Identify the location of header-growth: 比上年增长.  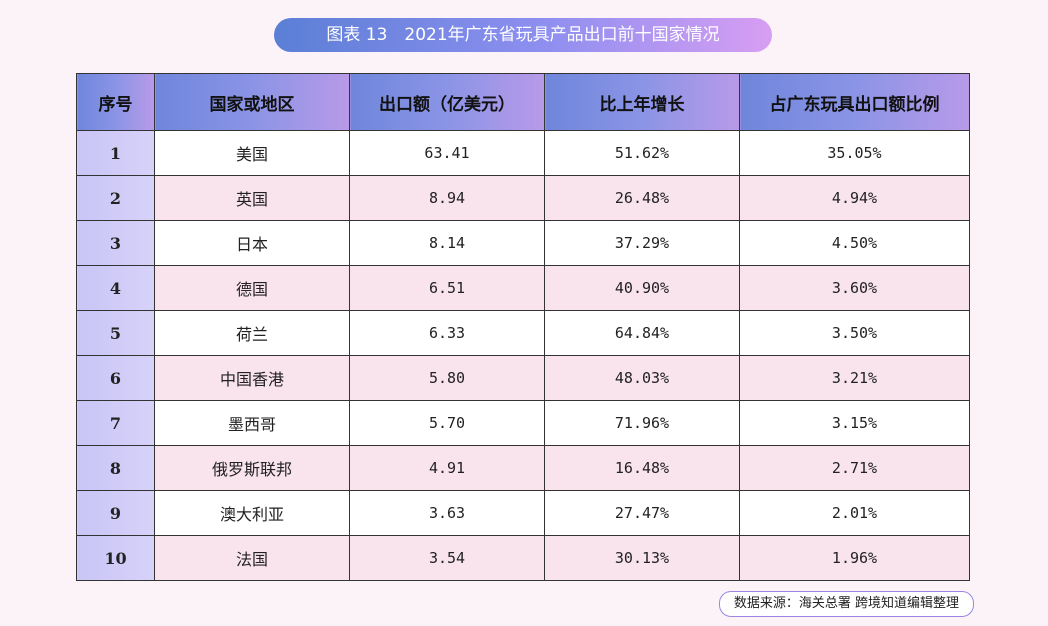
(642, 102).